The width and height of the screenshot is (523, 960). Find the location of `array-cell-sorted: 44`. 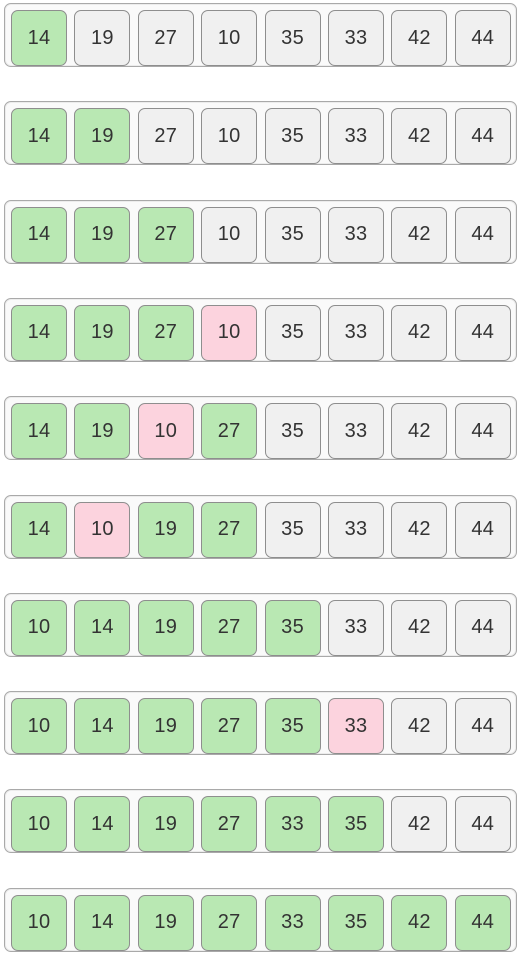

array-cell-sorted: 44 is located at coordinates (482, 922).